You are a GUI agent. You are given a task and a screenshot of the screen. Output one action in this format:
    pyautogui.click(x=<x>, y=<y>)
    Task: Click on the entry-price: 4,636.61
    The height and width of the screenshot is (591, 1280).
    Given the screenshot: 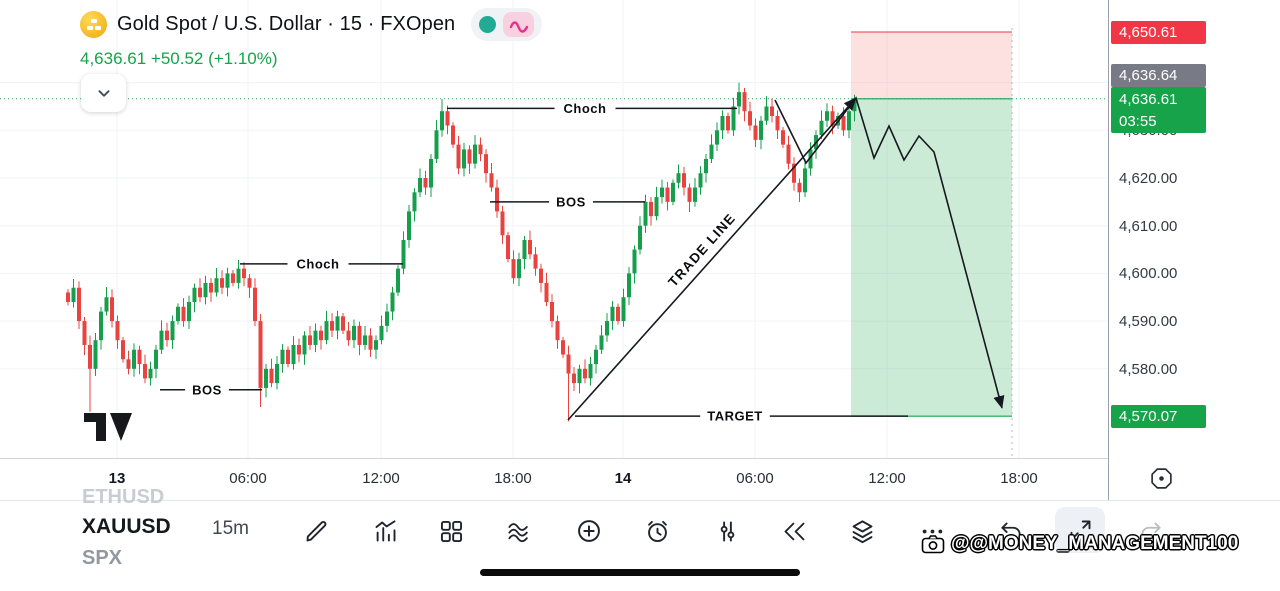 What is the action you would take?
    pyautogui.click(x=1148, y=99)
    